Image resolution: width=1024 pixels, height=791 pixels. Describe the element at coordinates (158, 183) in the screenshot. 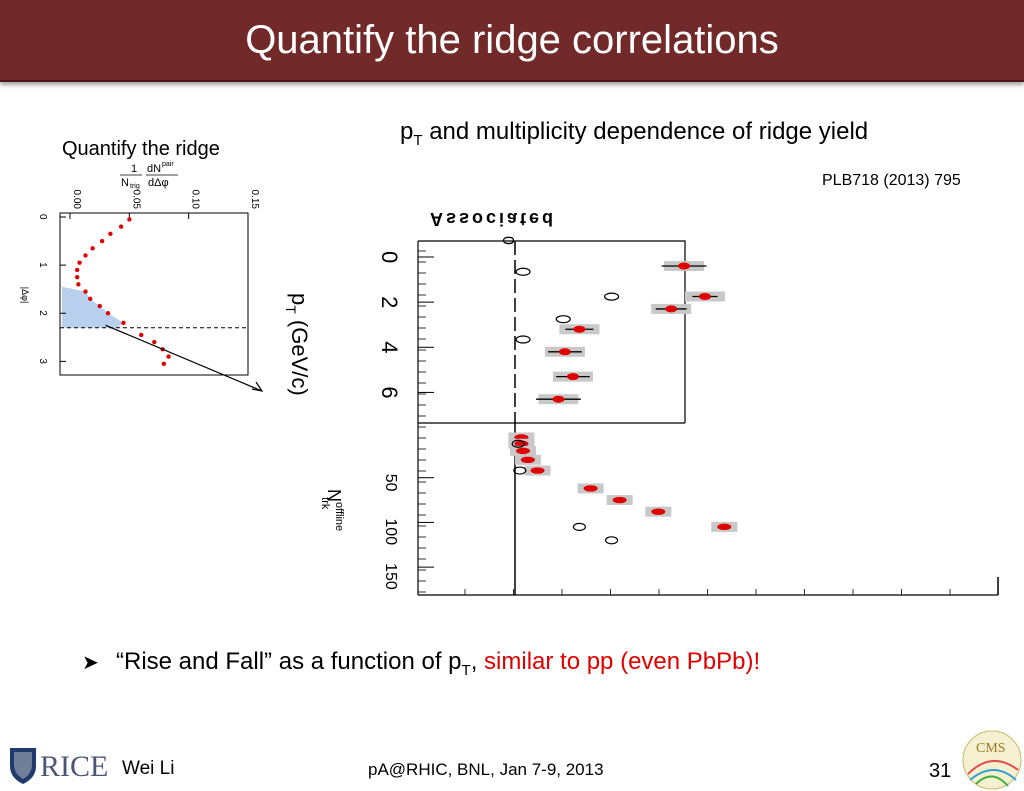

I see `ytitle-frac2-den: dΔφ` at that location.